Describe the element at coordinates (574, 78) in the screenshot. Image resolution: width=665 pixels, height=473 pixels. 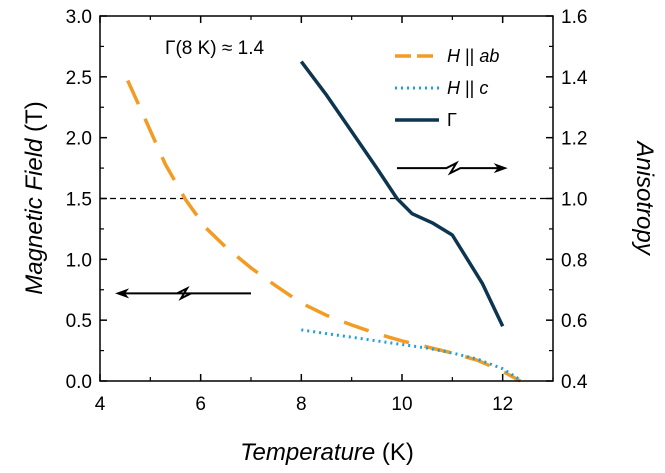
I see `right-y-tick-label: 1.4` at that location.